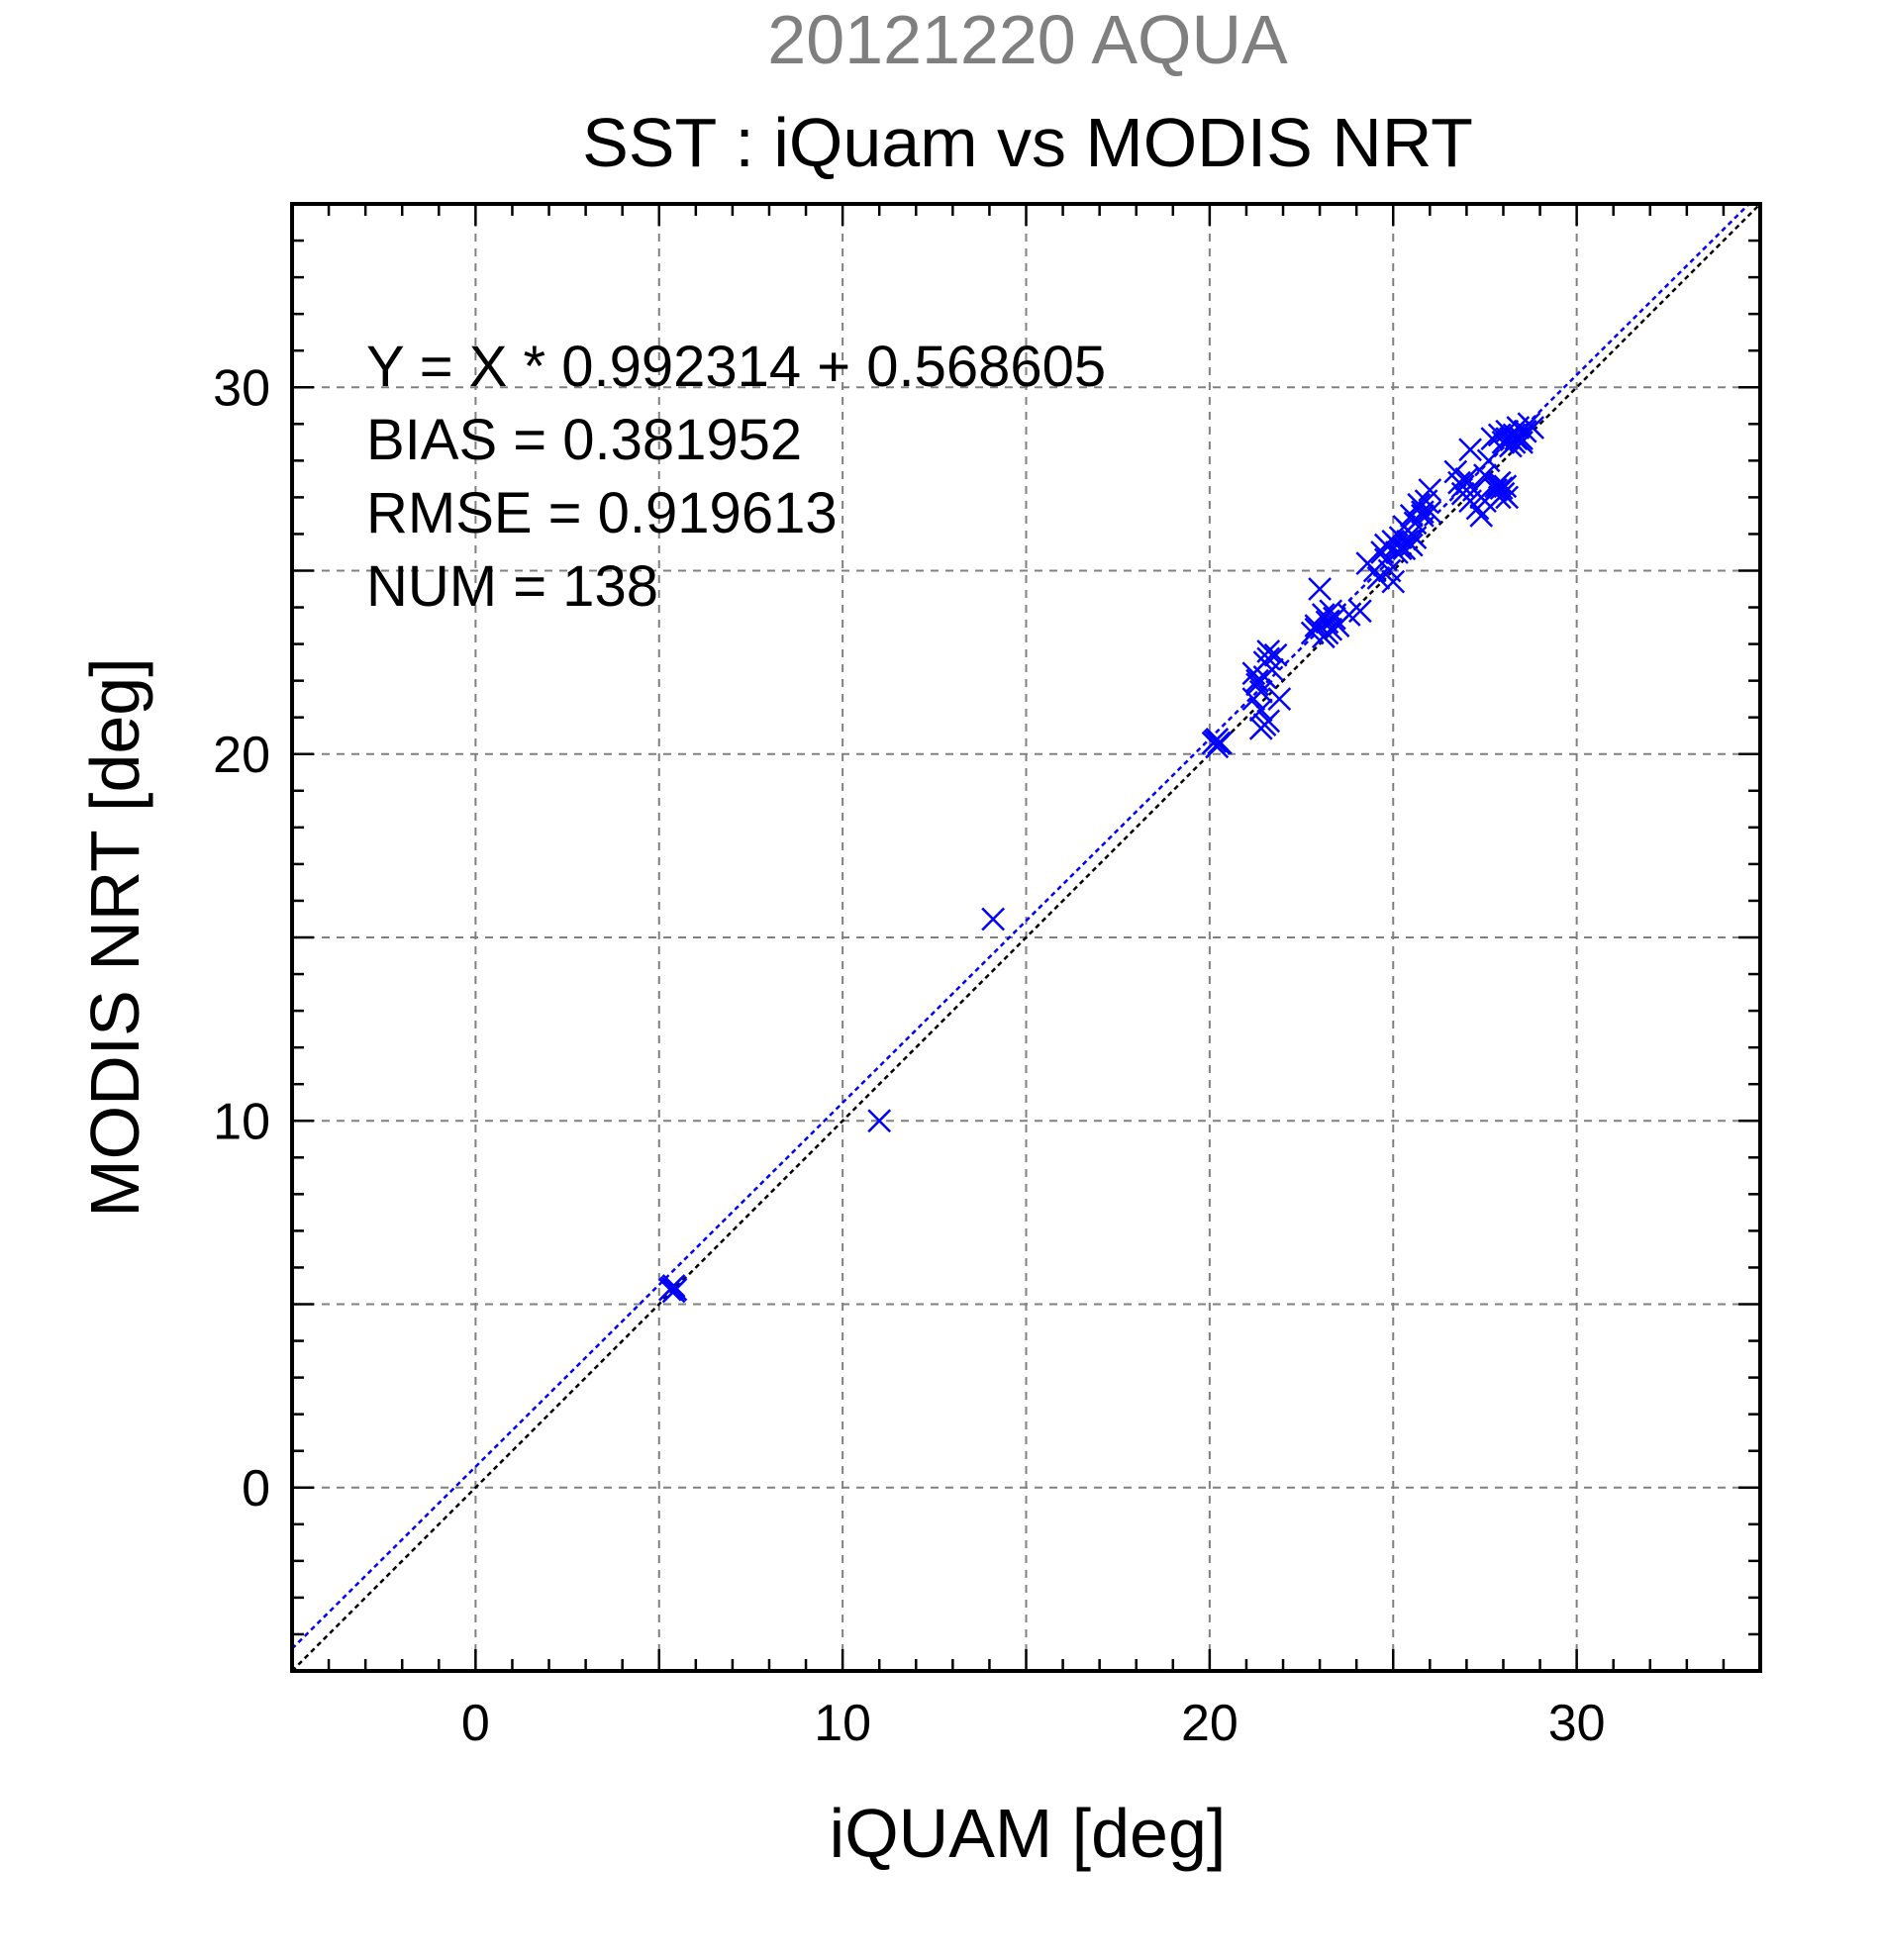  What do you see at coordinates (242, 755) in the screenshot?
I see `y-tick-label: 20` at bounding box center [242, 755].